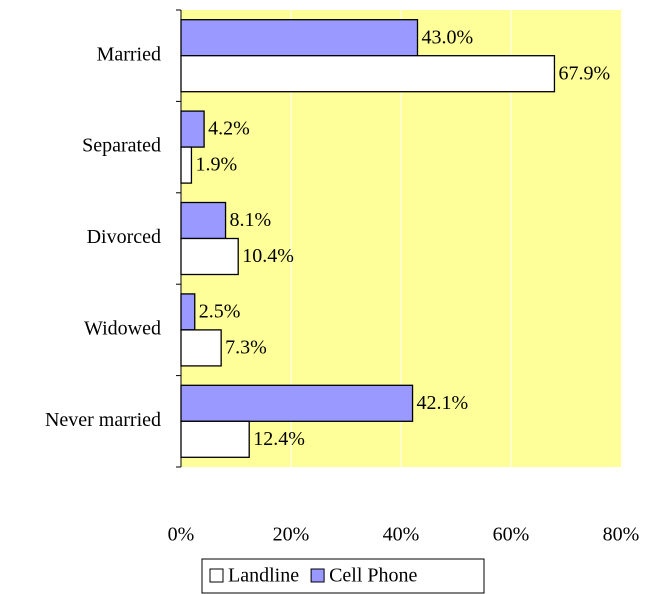 This screenshot has width=653, height=594. Describe the element at coordinates (216, 165) in the screenshot. I see `data-label: 1.9%` at that location.